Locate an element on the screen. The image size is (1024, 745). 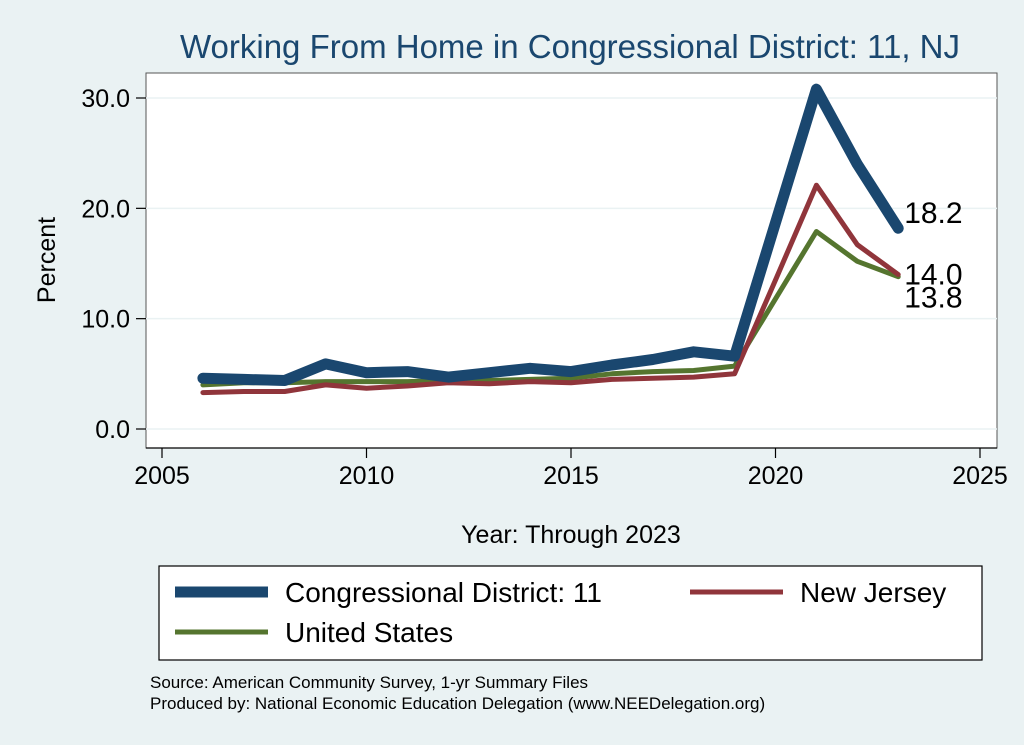
y-tick-label: 0.0 is located at coordinates (112, 430).